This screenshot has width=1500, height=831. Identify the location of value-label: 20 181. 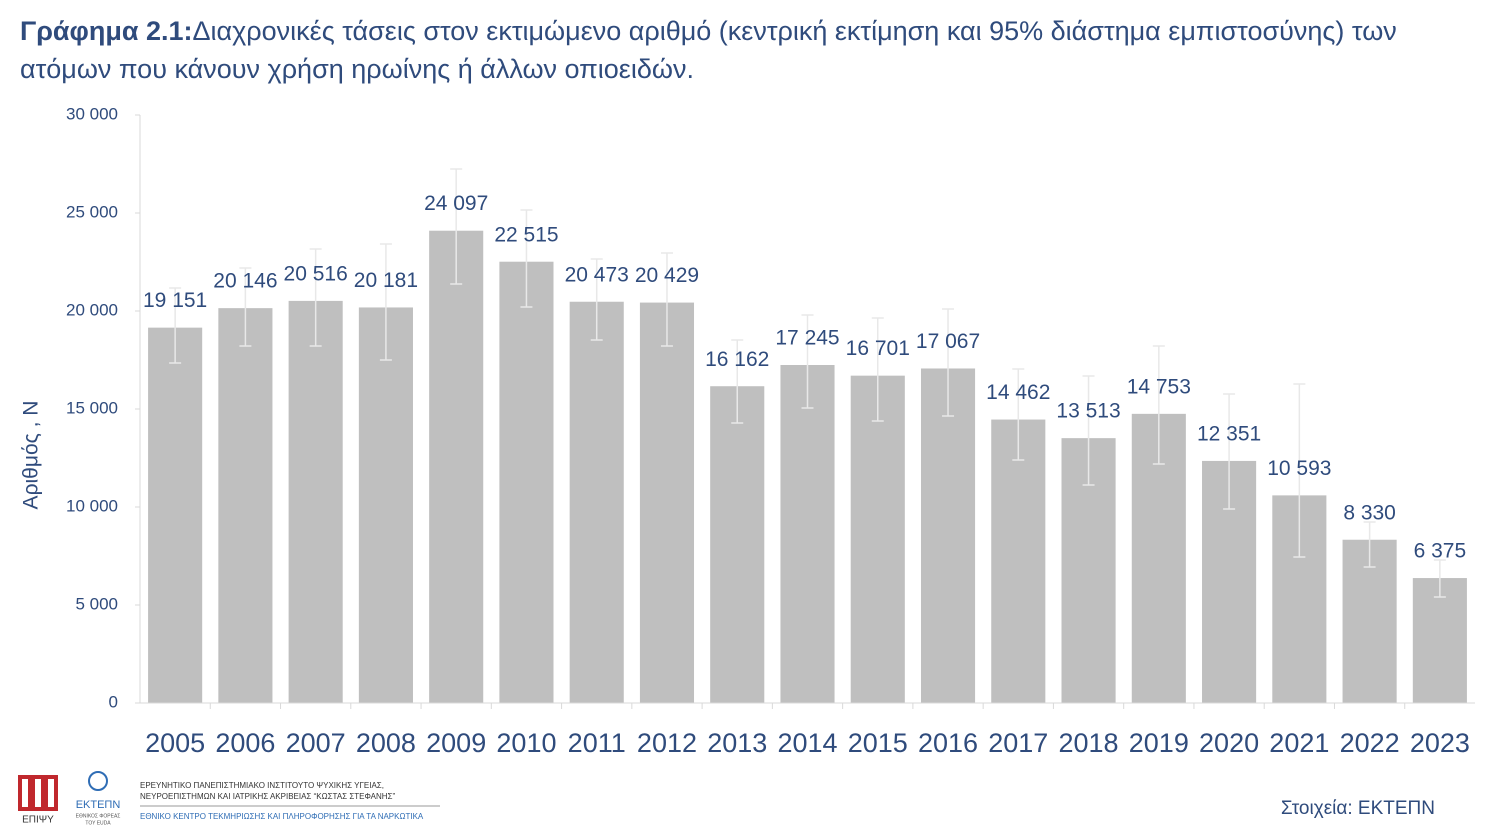
(386, 280).